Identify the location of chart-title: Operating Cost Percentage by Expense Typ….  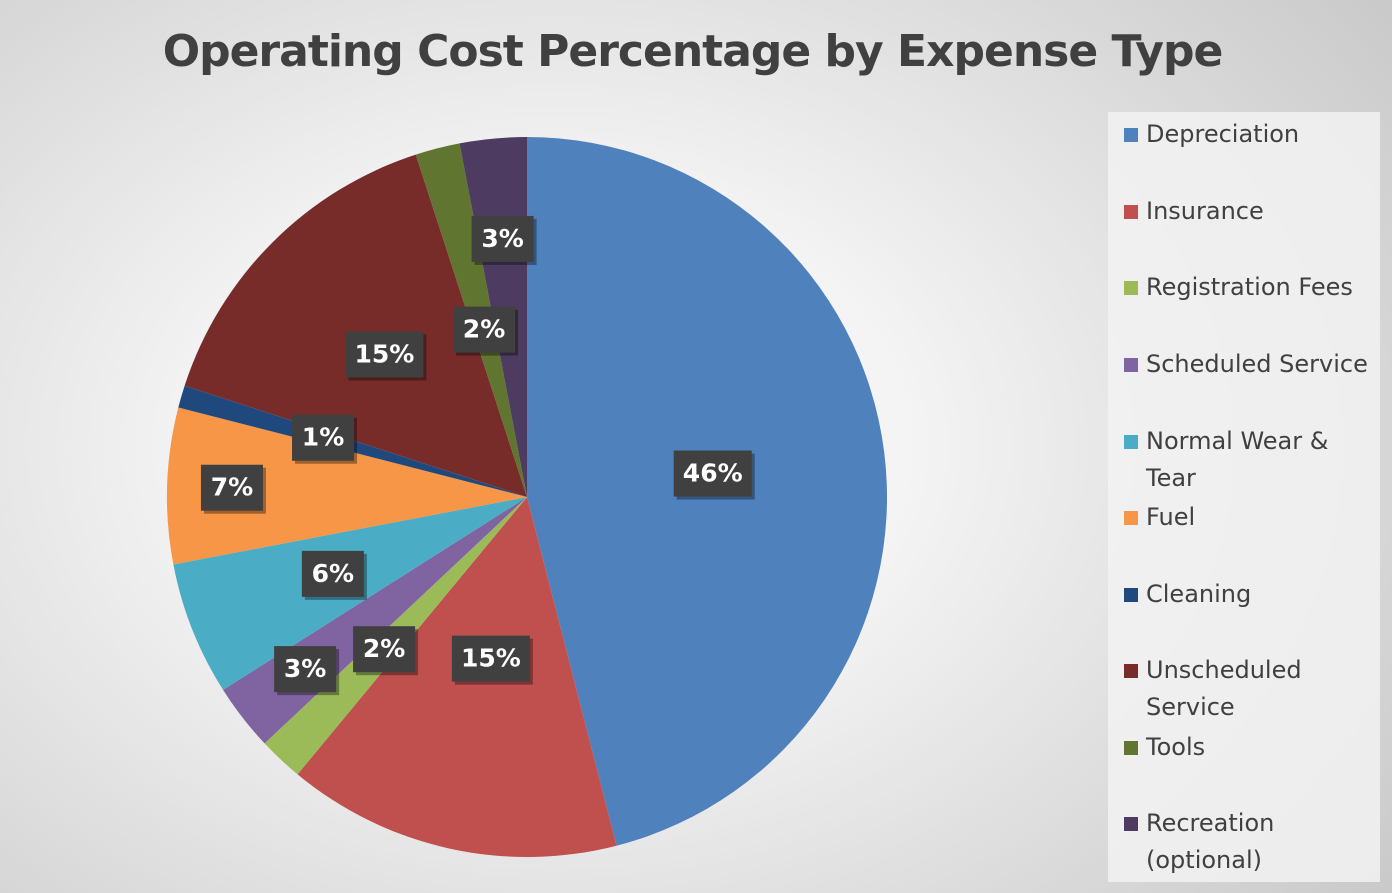
(693, 51).